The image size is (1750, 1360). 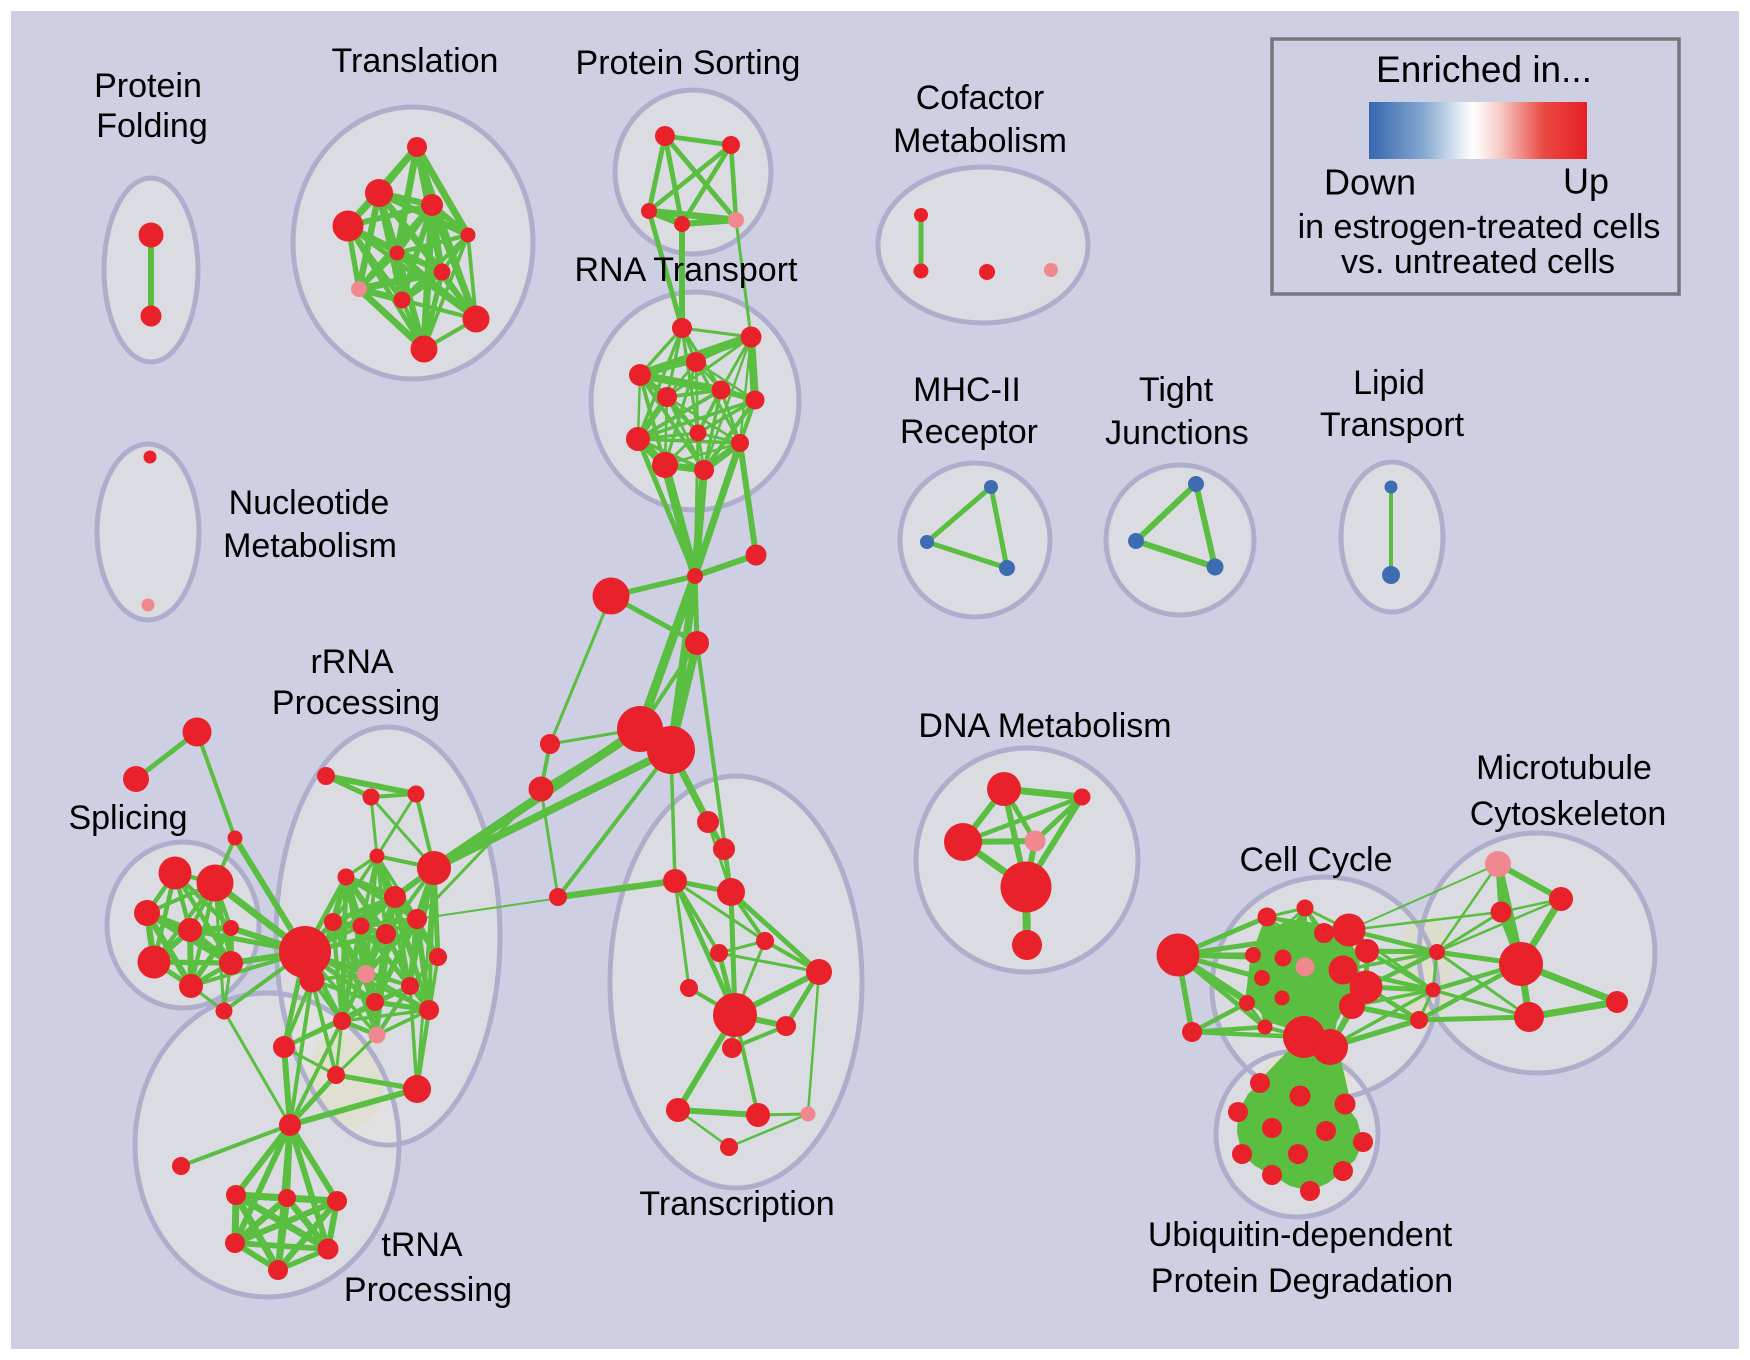 I want to click on svg-text: Nucleotide, so click(x=309, y=503).